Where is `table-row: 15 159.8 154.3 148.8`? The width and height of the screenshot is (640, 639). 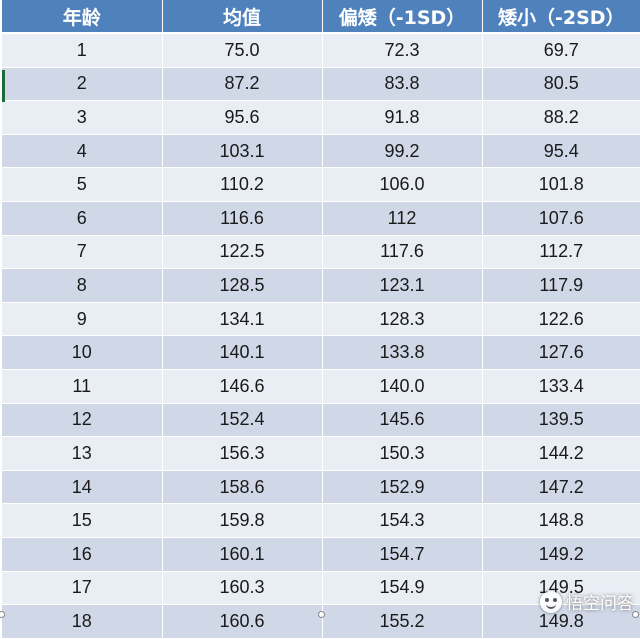 table-row: 15 159.8 154.3 148.8 is located at coordinates (321, 520).